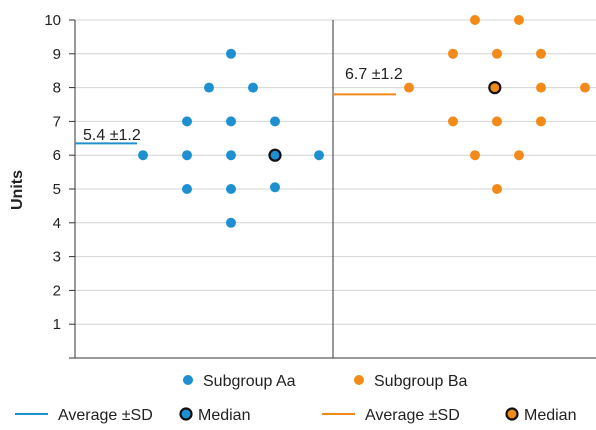 Image resolution: width=596 pixels, height=430 pixels. I want to click on y-tick-label: 5, so click(57, 189).